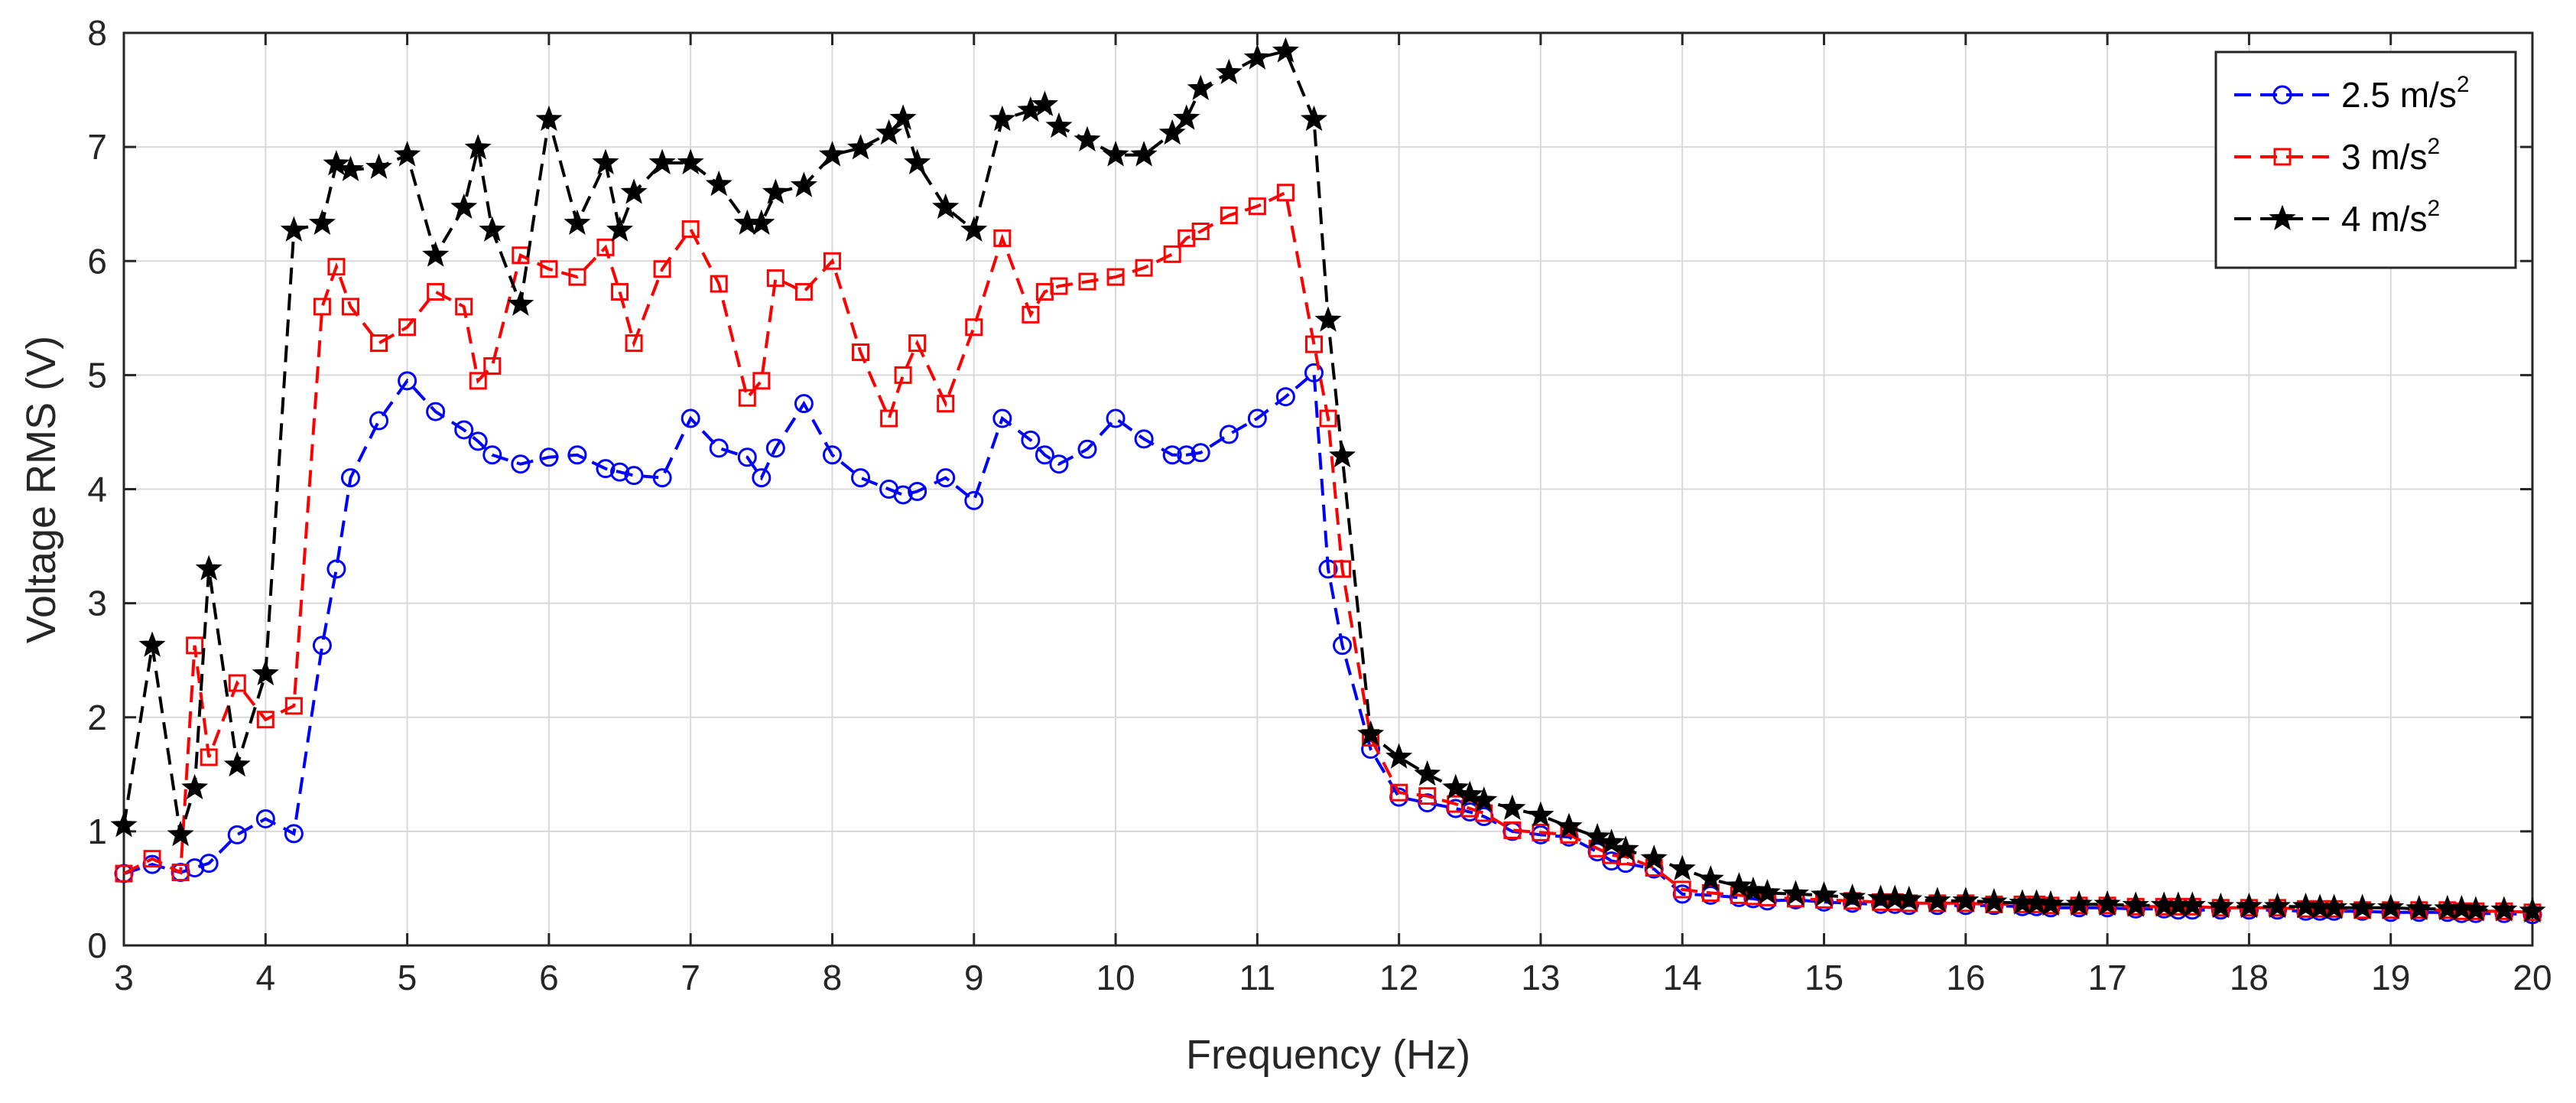 The width and height of the screenshot is (2576, 1103). I want to click on y-tick-label: 8, so click(97, 33).